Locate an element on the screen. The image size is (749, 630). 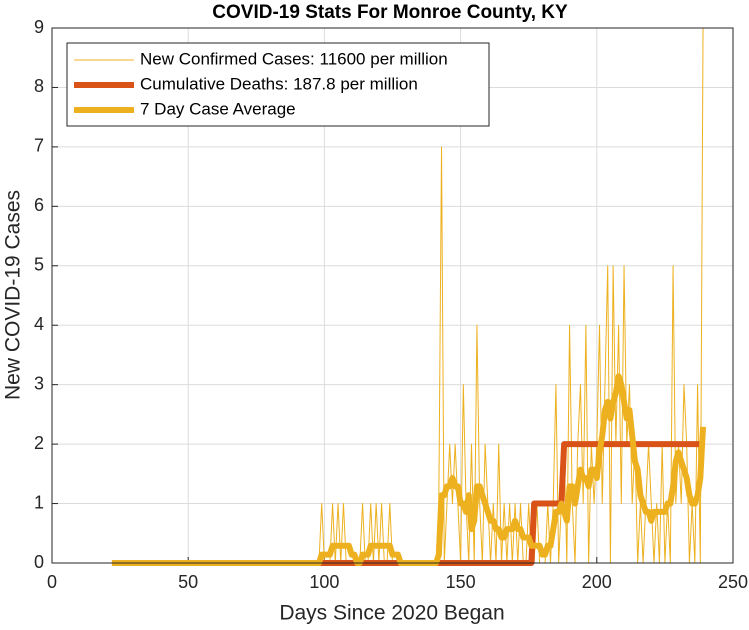
y-tick-label: 3 is located at coordinates (39, 383).